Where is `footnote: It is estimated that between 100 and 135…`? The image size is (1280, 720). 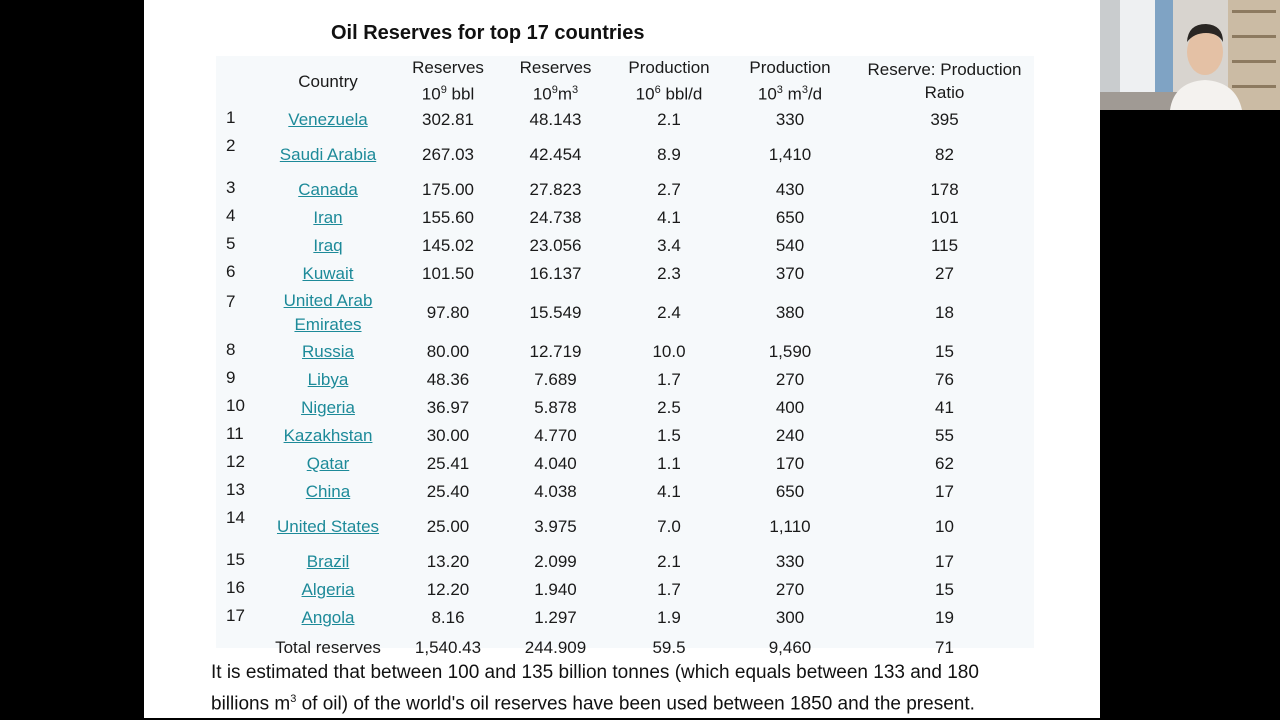
footnote: It is estimated that between 100 and 135… is located at coordinates (595, 688).